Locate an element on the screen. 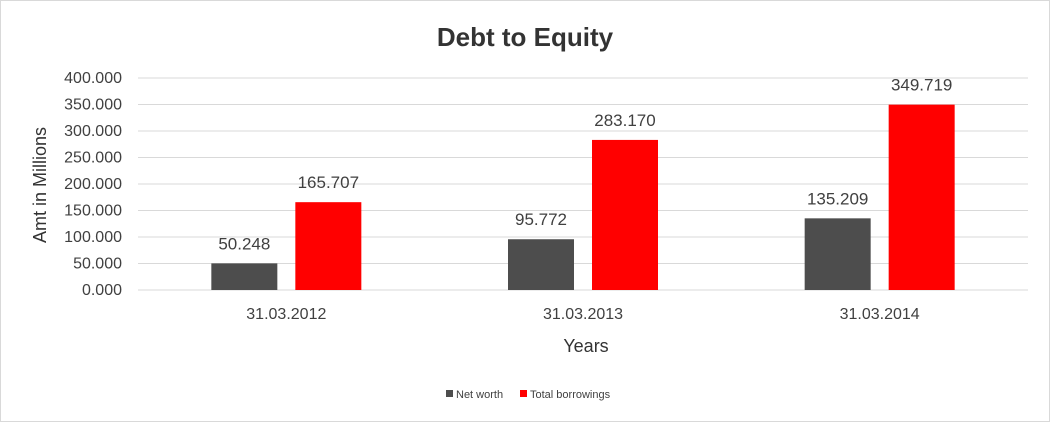 The width and height of the screenshot is (1050, 422). legend-item-net-worth: Net worth is located at coordinates (474, 395).